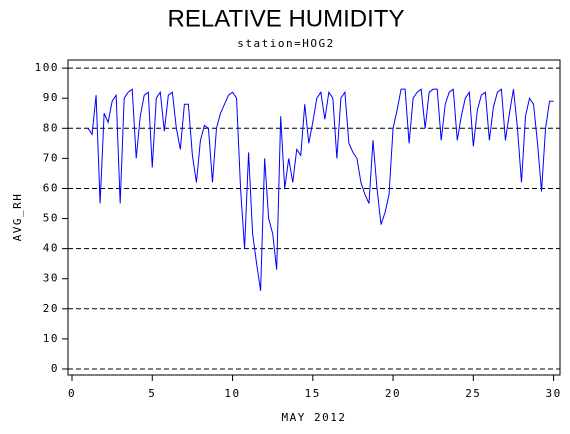 This screenshot has height=434, width=570. Describe the element at coordinates (152, 393) in the screenshot. I see `x-tick-label: 5` at that location.